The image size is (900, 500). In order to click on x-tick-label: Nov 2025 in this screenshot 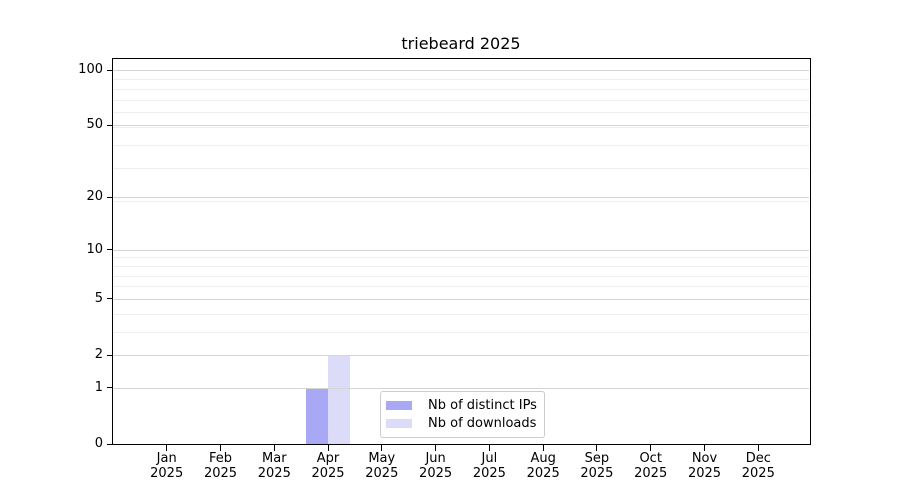, I will do `click(705, 466)`.